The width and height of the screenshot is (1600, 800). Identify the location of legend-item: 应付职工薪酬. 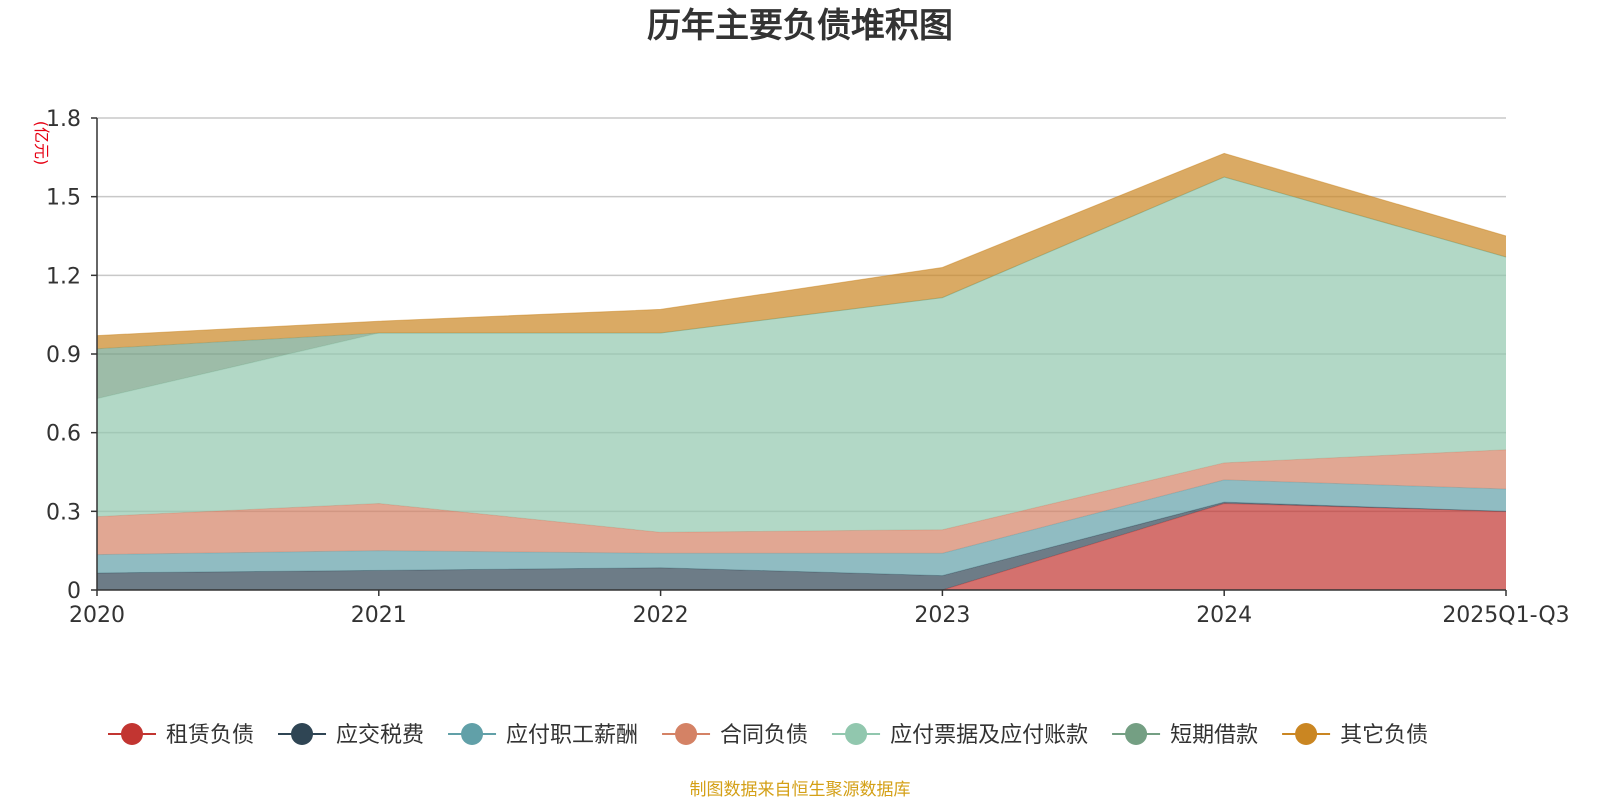
(543, 735).